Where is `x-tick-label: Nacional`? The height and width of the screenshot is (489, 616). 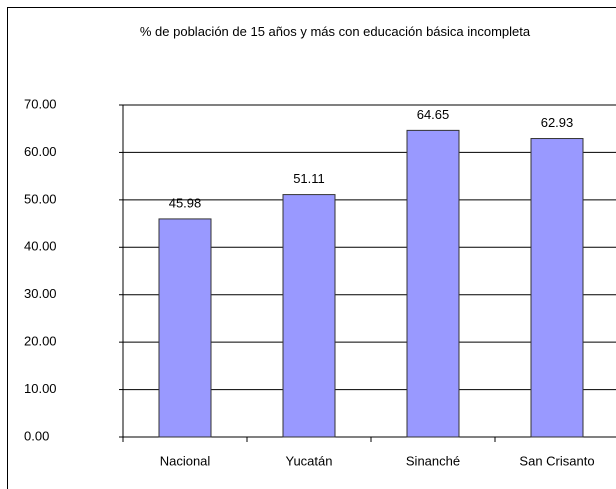 x-tick-label: Nacional is located at coordinates (185, 460).